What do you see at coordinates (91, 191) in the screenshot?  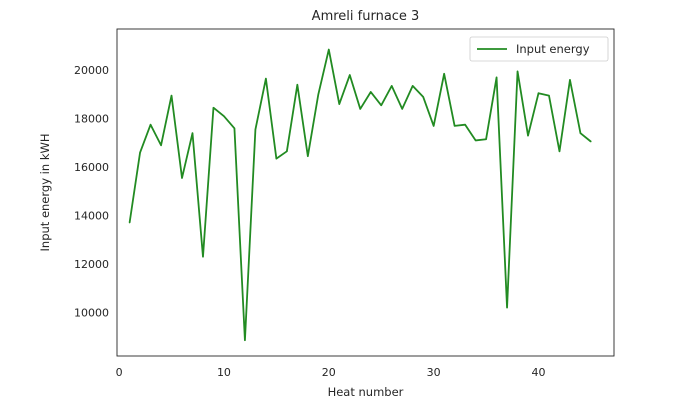 I see `y-axis-ticks: 10000 12000 14000 16000 18000 20000` at bounding box center [91, 191].